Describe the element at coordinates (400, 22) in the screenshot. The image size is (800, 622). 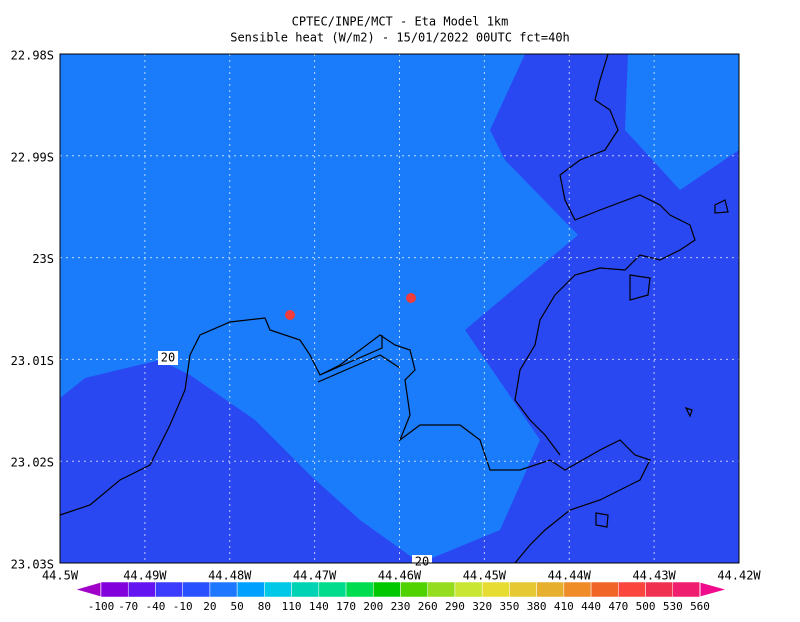
I see `title-line: CPTEC/INPE/MCT - Eta Model 1km` at that location.